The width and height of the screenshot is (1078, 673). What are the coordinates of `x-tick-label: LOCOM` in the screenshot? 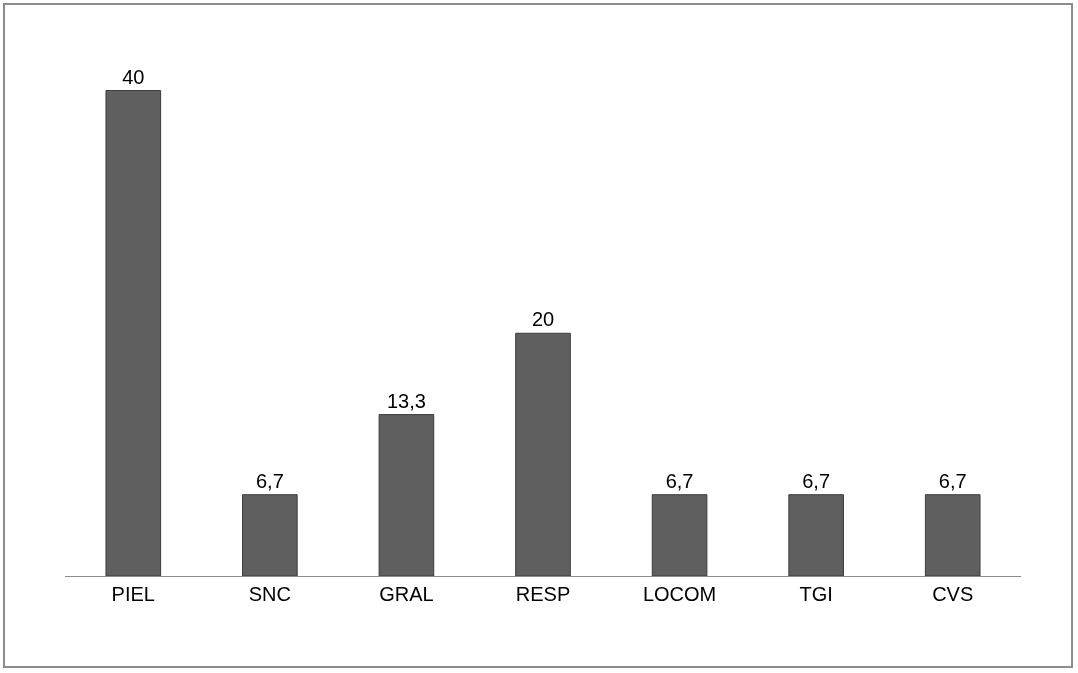 It's located at (679, 594).